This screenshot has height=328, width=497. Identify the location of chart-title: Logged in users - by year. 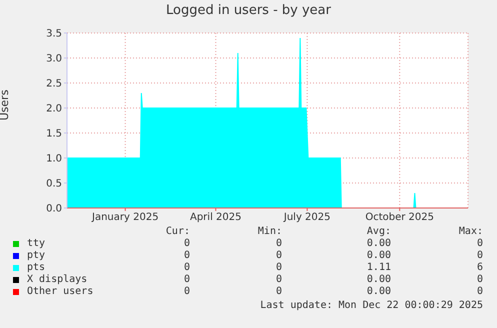
(248, 10).